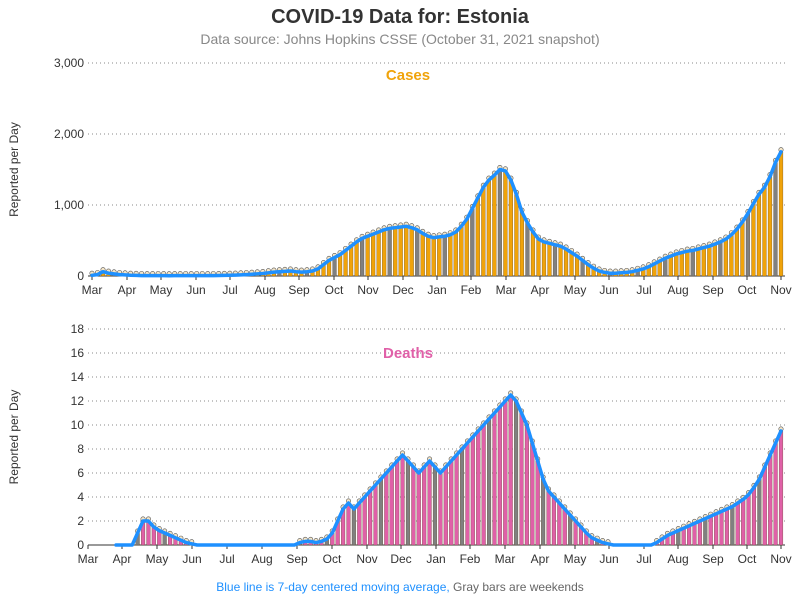 The width and height of the screenshot is (800, 600). I want to click on y-axis-title: Reported per Day, so click(14, 169).